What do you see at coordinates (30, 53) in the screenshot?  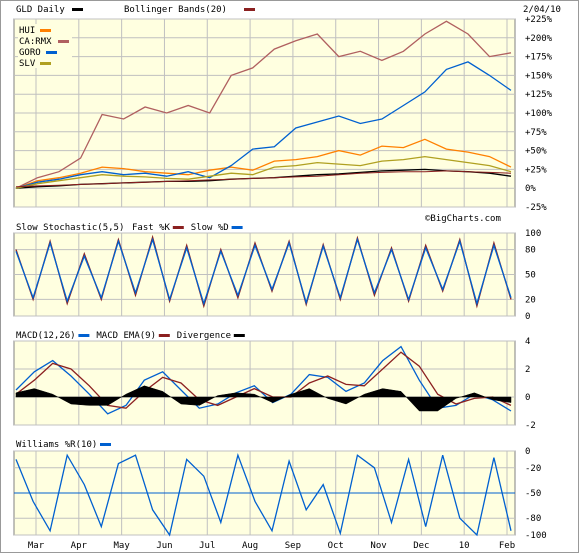 I see `legend-label-goro: GORO` at bounding box center [30, 53].